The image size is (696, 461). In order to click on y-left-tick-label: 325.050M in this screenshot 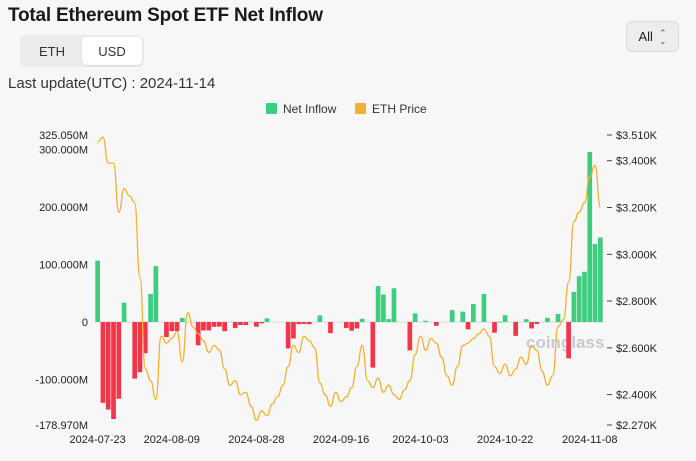, I will do `click(63, 136)`.